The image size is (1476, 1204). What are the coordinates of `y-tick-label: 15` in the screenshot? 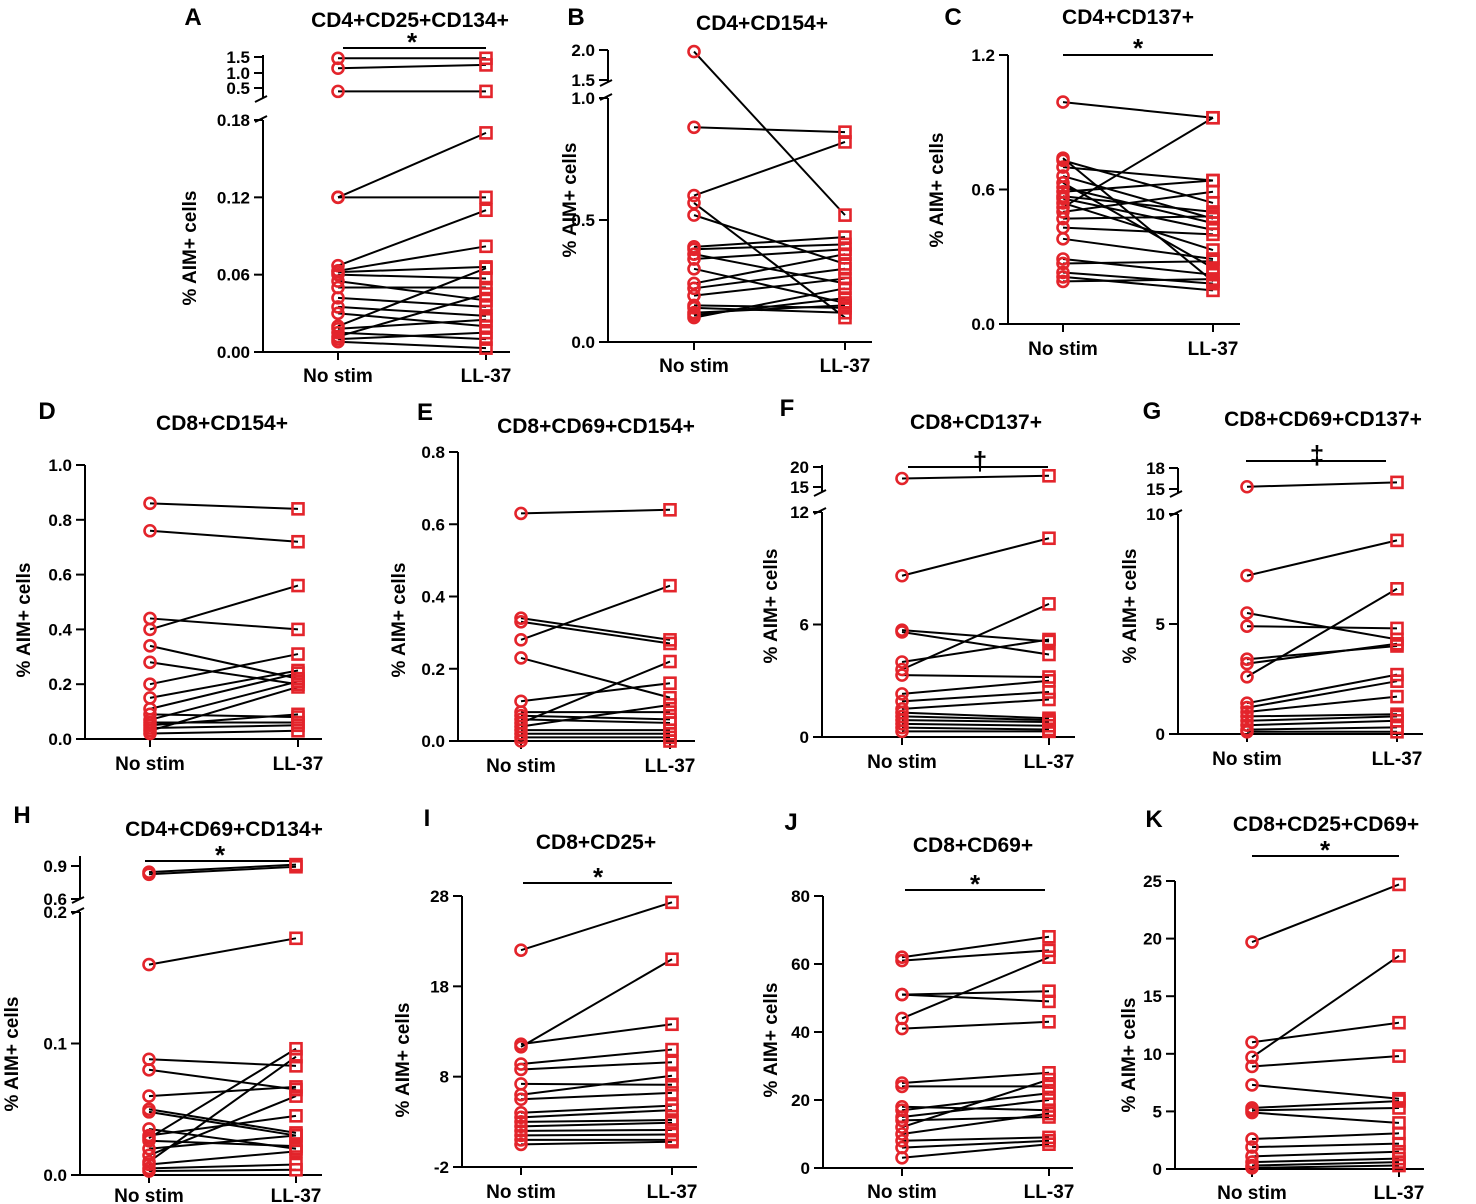 It's located at (1155, 489).